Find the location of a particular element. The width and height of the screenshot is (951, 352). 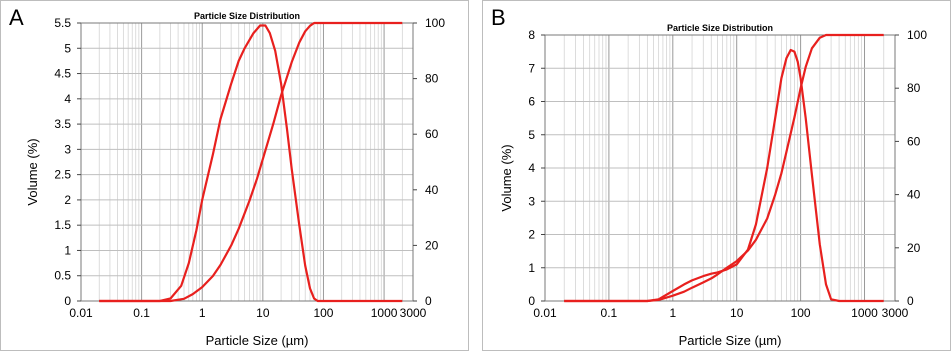

y-tick-label: 3.5 is located at coordinates (62, 124).